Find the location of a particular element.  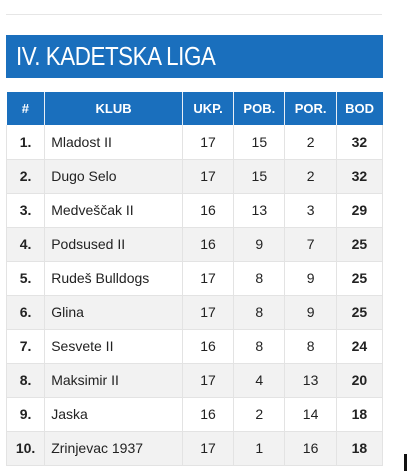

table-row: 3. Medveščak II 16 13 3 29 is located at coordinates (194, 210).